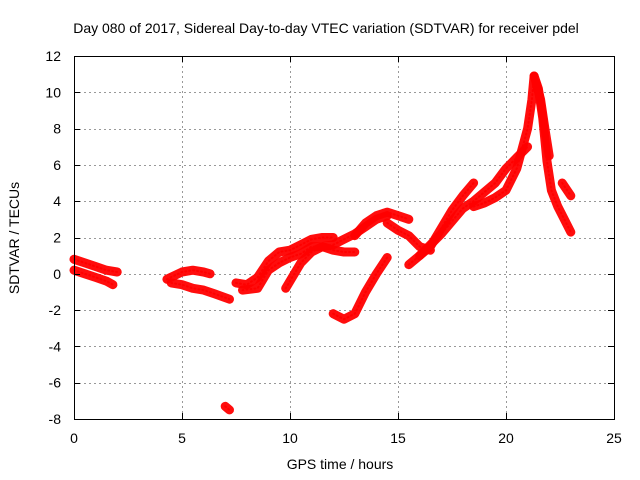  What do you see at coordinates (398, 438) in the screenshot?
I see `x-tick-label: 15` at bounding box center [398, 438].